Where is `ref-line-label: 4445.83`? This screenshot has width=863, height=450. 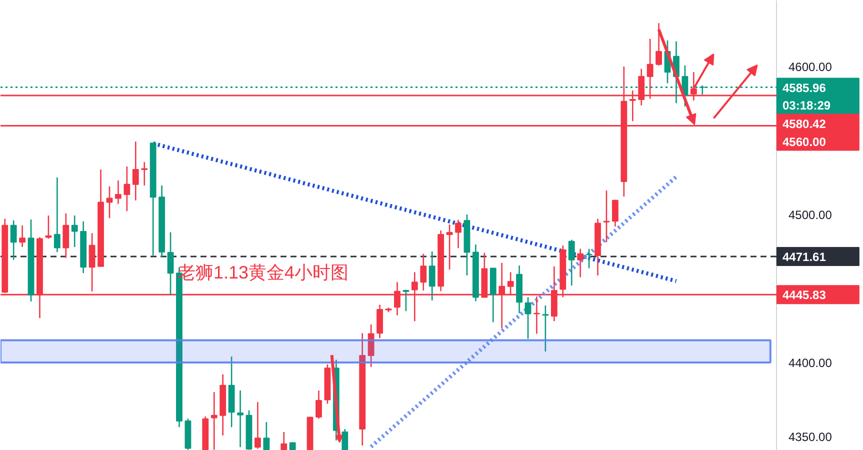 ref-line-label: 4445.83 is located at coordinates (804, 295).